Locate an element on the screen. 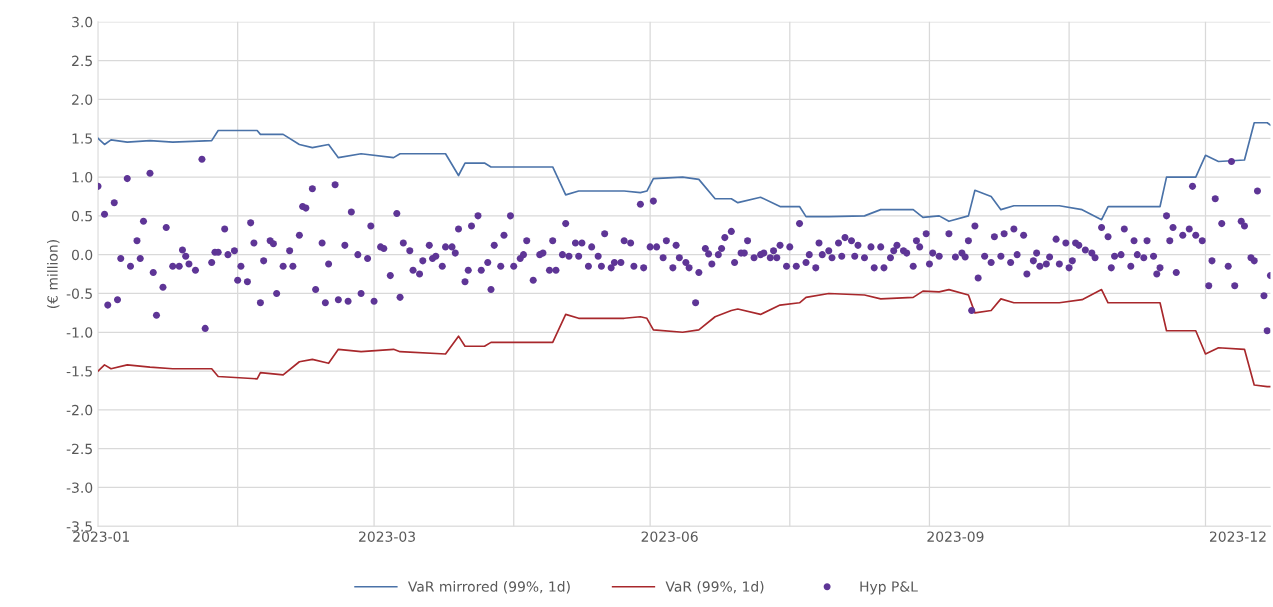  legend-label: VaR (99%, 1d) is located at coordinates (714, 587).